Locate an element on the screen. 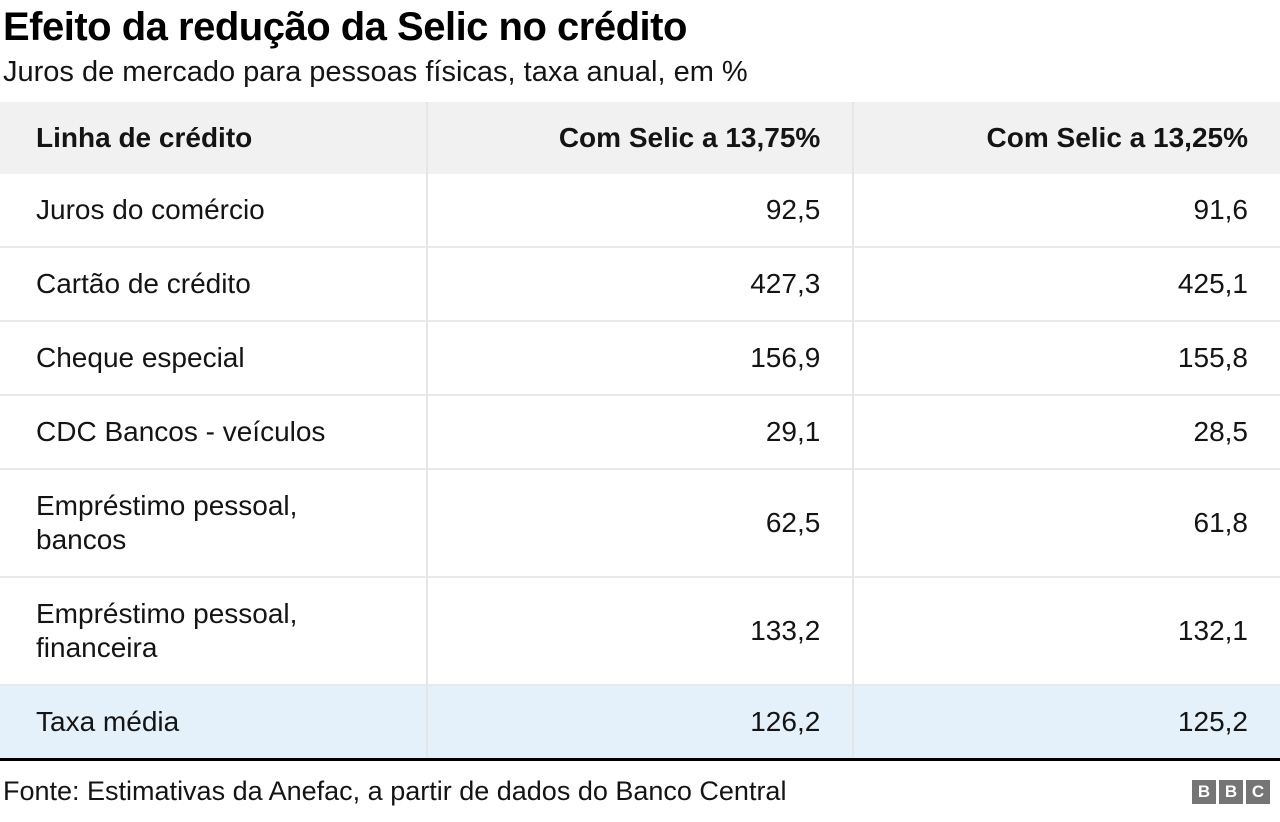 This screenshot has height=822, width=1280. bbc-logo: B B C is located at coordinates (1231, 791).